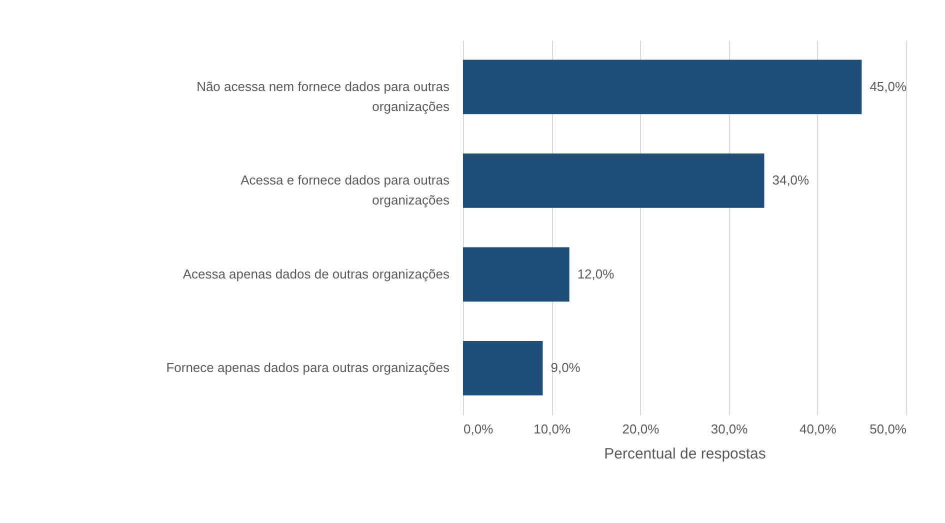 The width and height of the screenshot is (945, 523). What do you see at coordinates (552, 429) in the screenshot?
I see `x-tick-label: 10,0%` at bounding box center [552, 429].